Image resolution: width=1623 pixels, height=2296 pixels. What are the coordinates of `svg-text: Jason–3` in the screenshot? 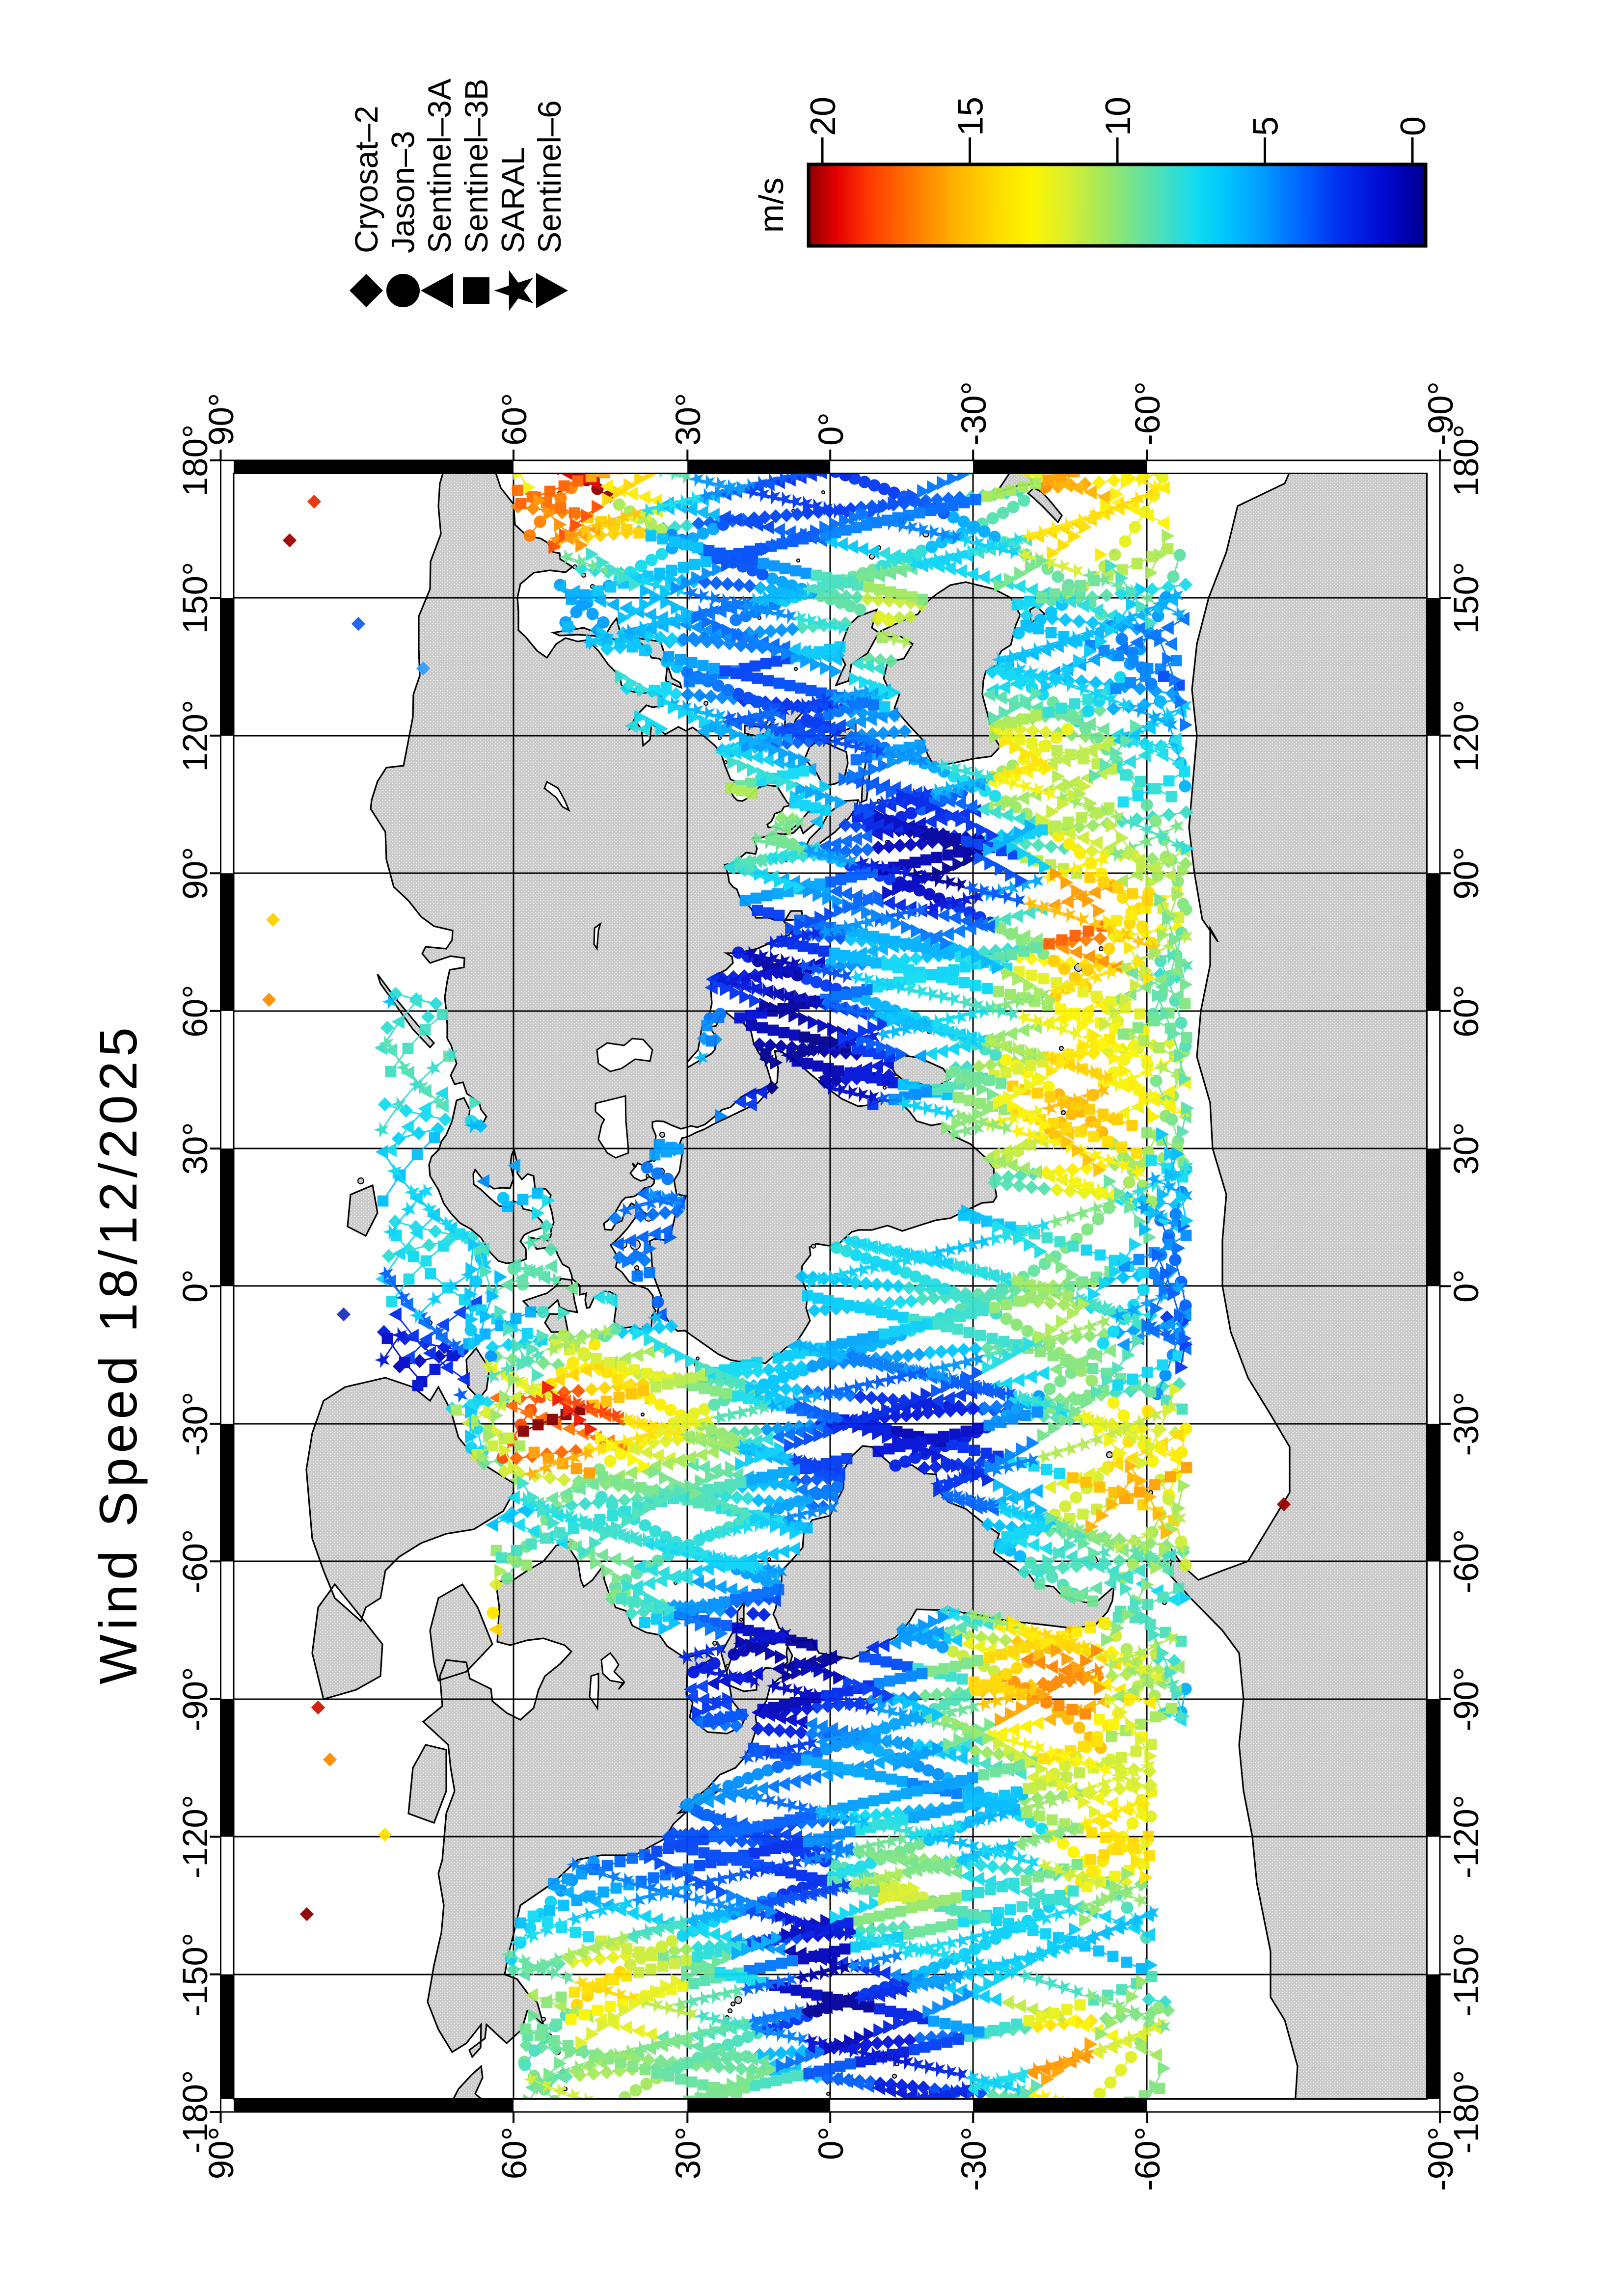 It's located at (403, 192).